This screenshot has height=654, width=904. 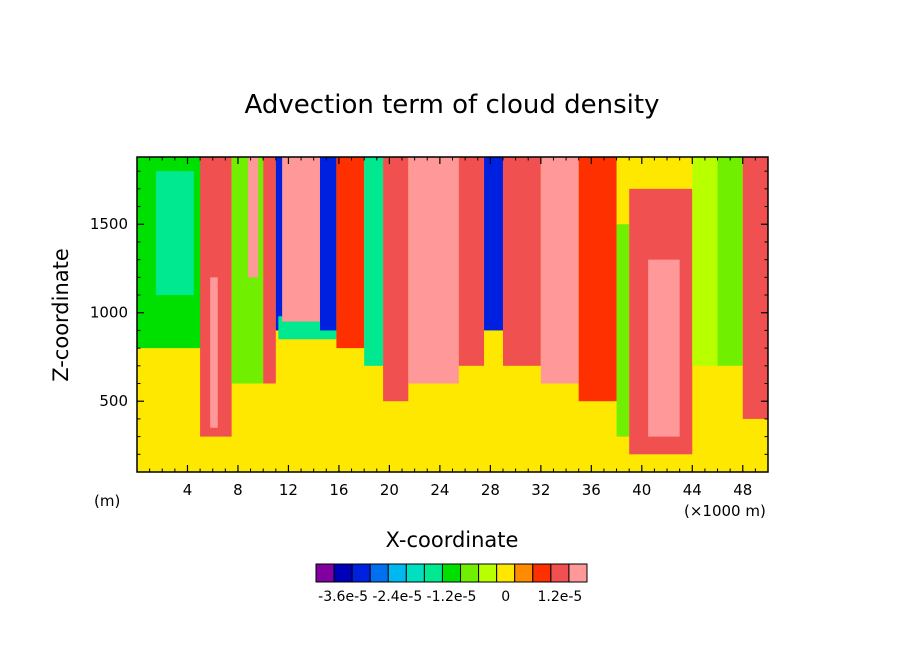 What do you see at coordinates (692, 490) in the screenshot?
I see `x-tick-label: 44` at bounding box center [692, 490].